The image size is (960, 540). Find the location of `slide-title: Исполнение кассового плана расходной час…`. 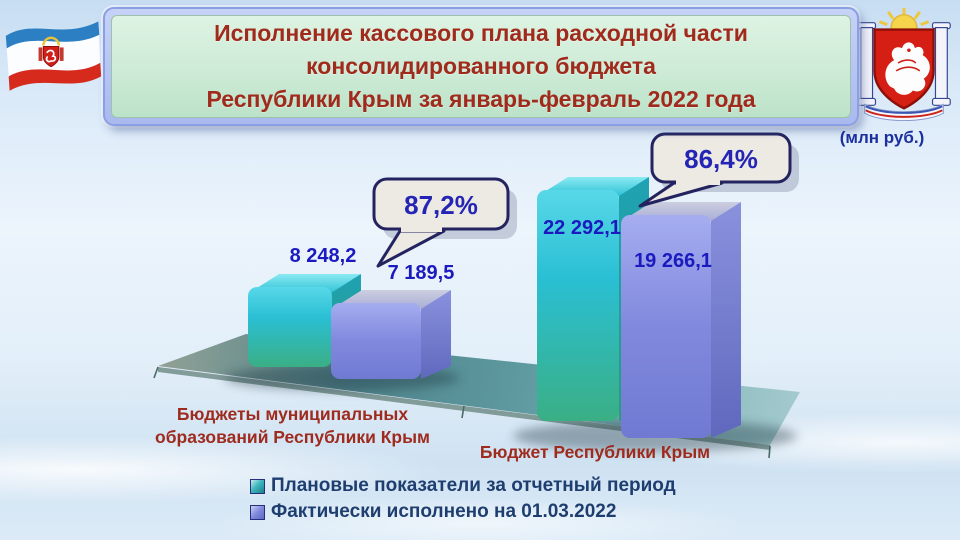

slide-title: Исполнение кассового плана расходной час… is located at coordinates (481, 66).